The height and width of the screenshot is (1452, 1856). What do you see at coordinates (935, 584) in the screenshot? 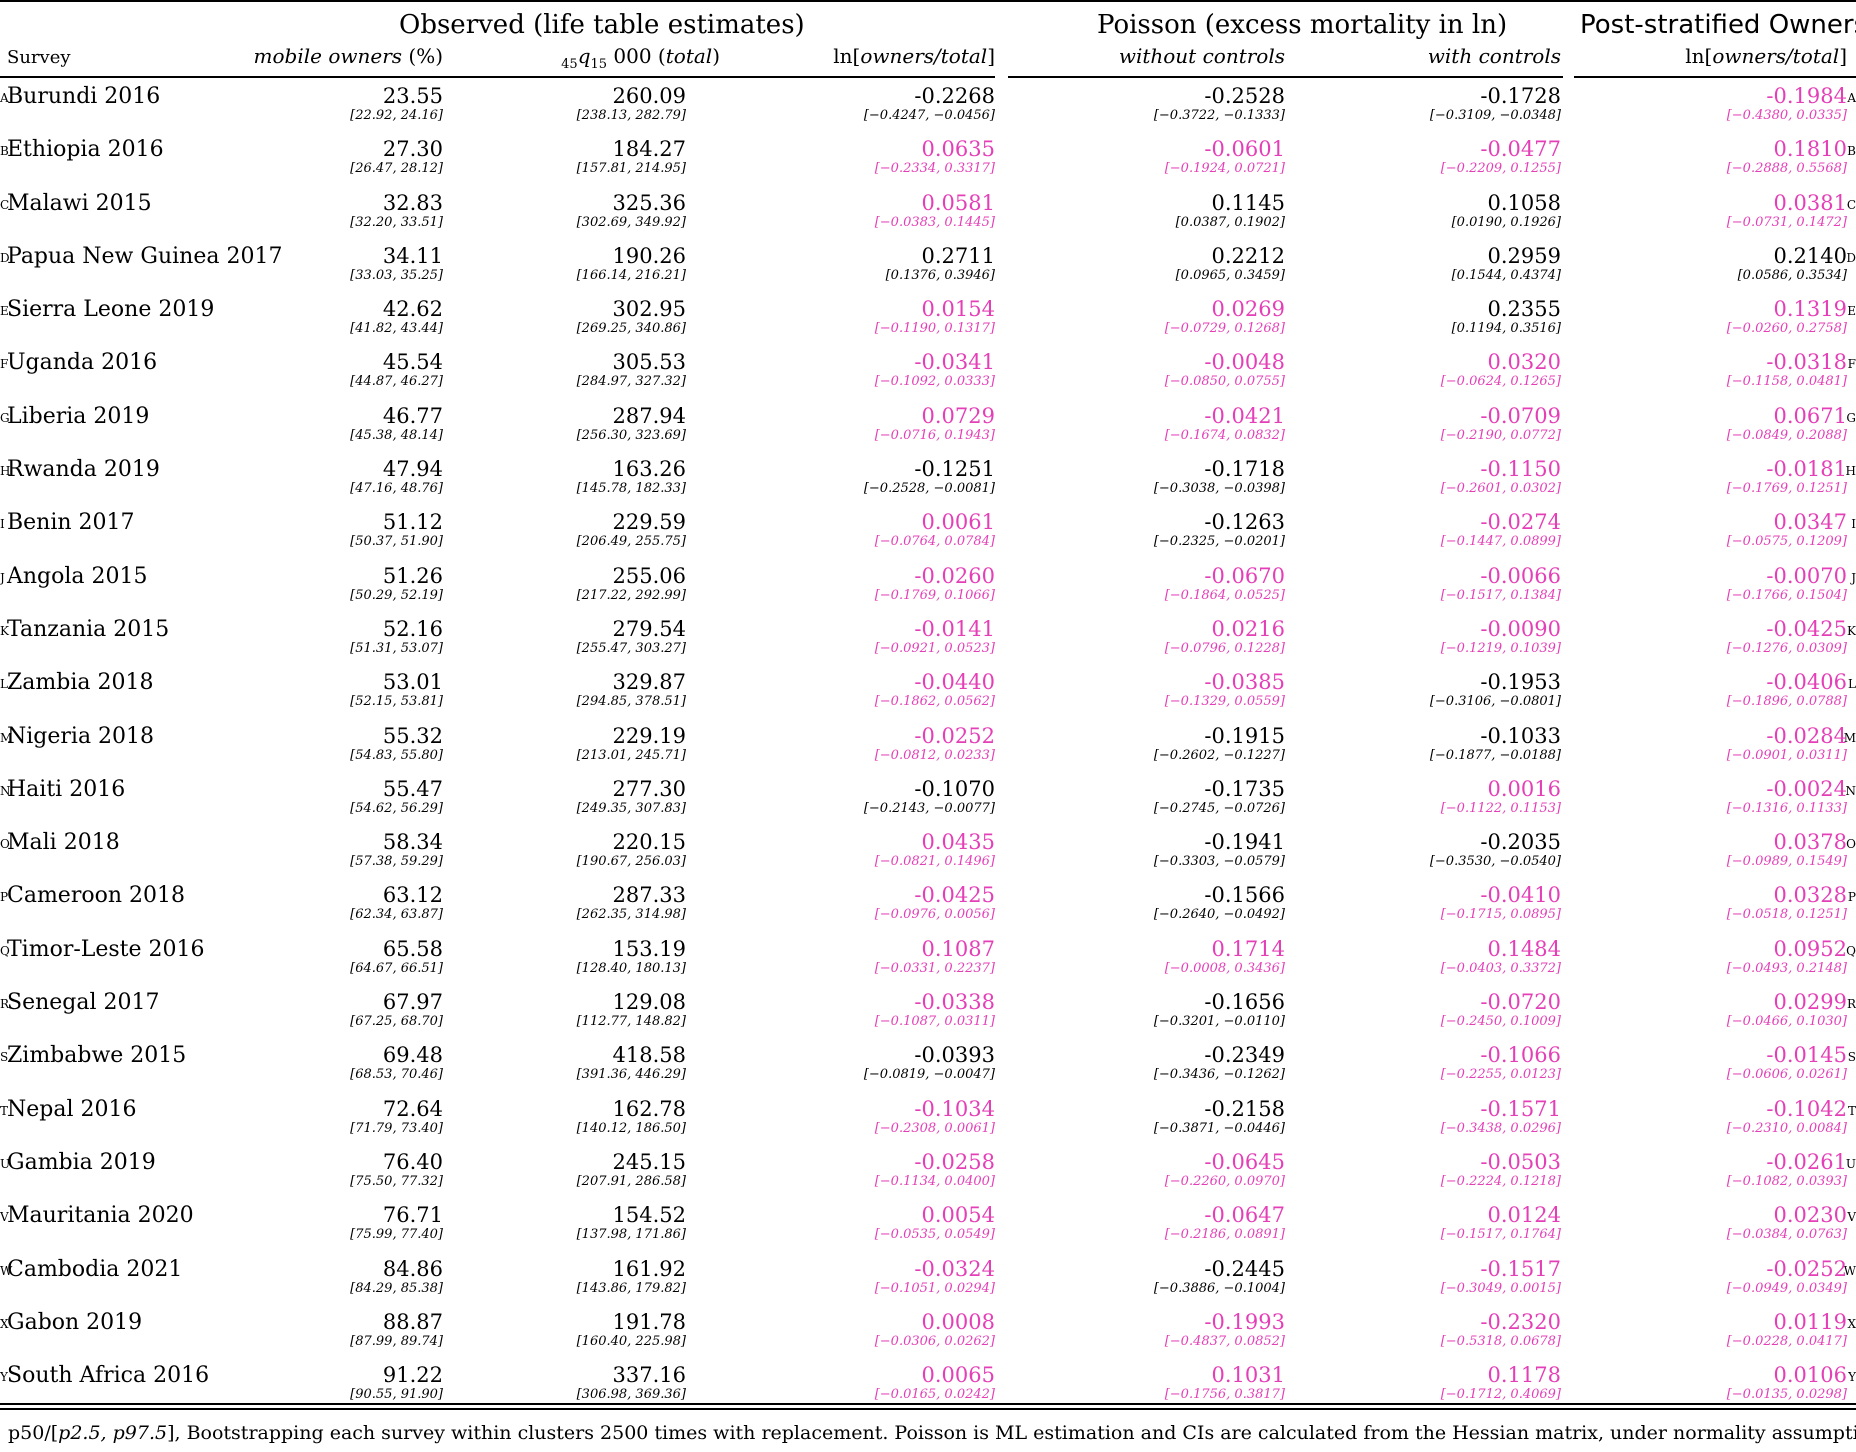
I see `observed-ln-ratio-cell: -0.0260 [−0.1769, 0.1066]` at bounding box center [935, 584].